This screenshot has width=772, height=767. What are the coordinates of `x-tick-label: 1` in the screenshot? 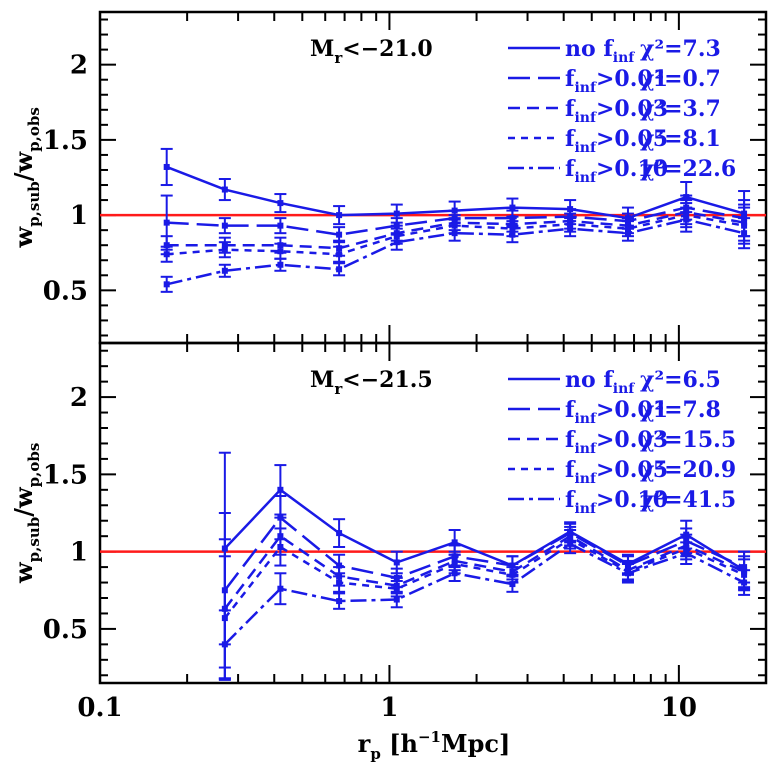 It's located at (389, 708).